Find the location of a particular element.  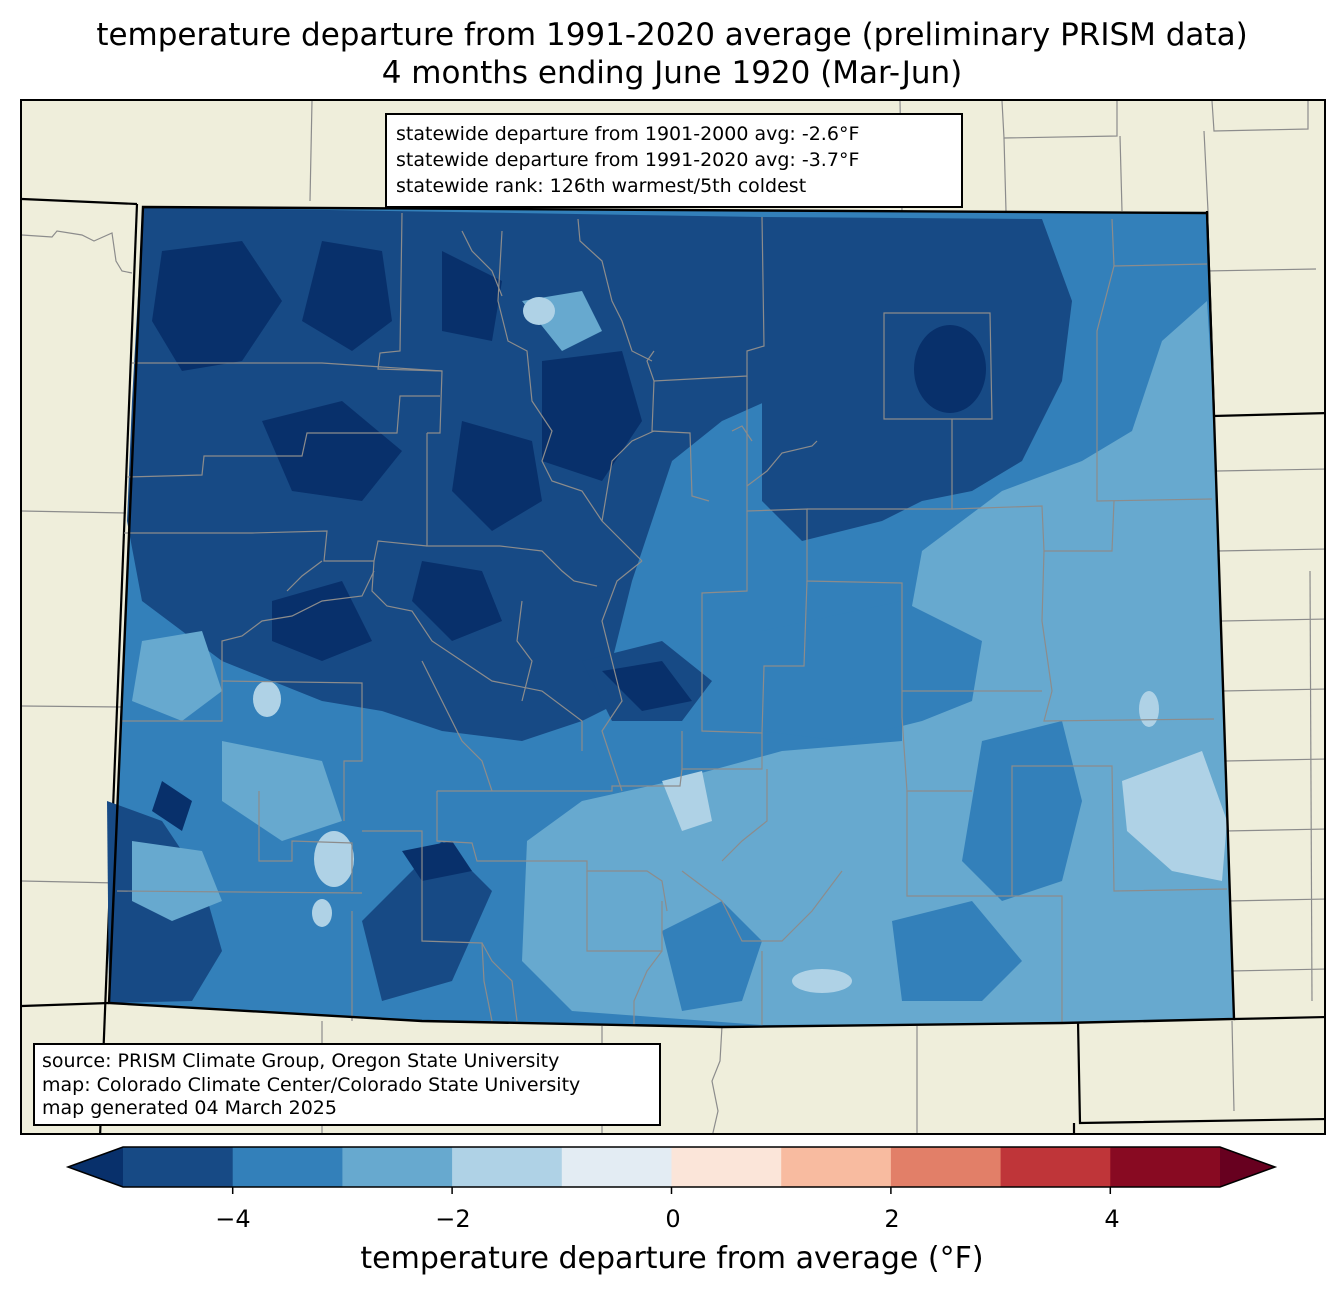

region-minus-3-to-minus-2-west is located at coordinates (177, 676).